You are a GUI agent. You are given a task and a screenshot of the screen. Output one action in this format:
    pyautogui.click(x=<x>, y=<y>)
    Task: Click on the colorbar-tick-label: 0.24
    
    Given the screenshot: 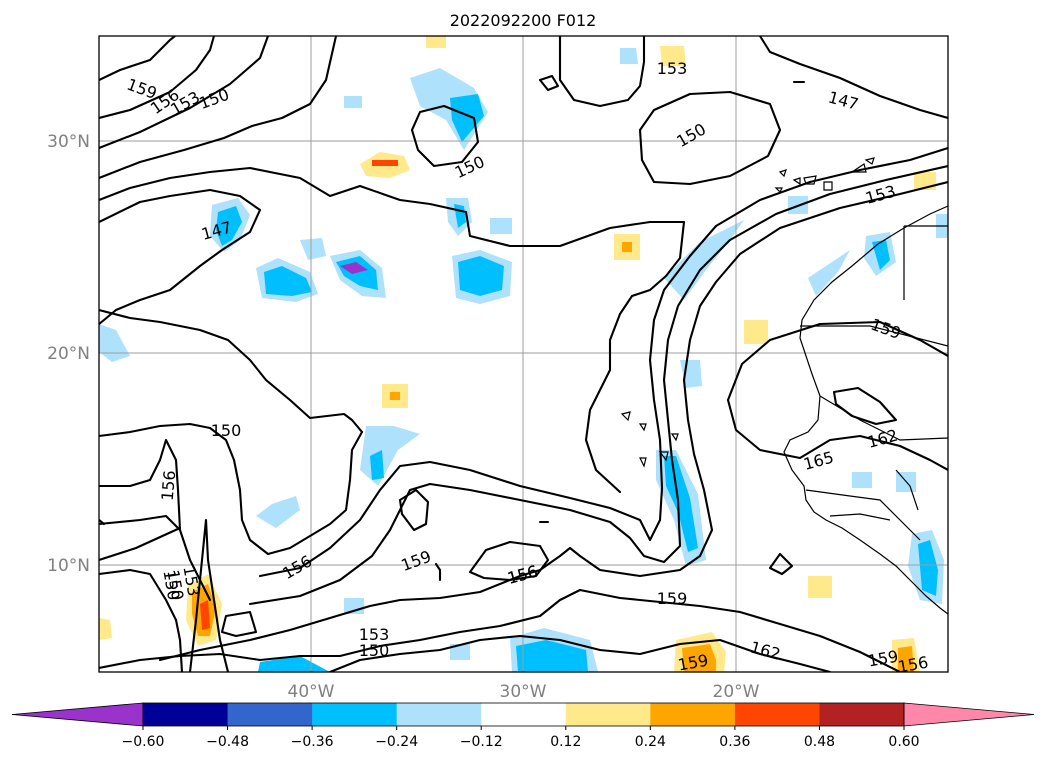 What is the action you would take?
    pyautogui.click(x=650, y=742)
    